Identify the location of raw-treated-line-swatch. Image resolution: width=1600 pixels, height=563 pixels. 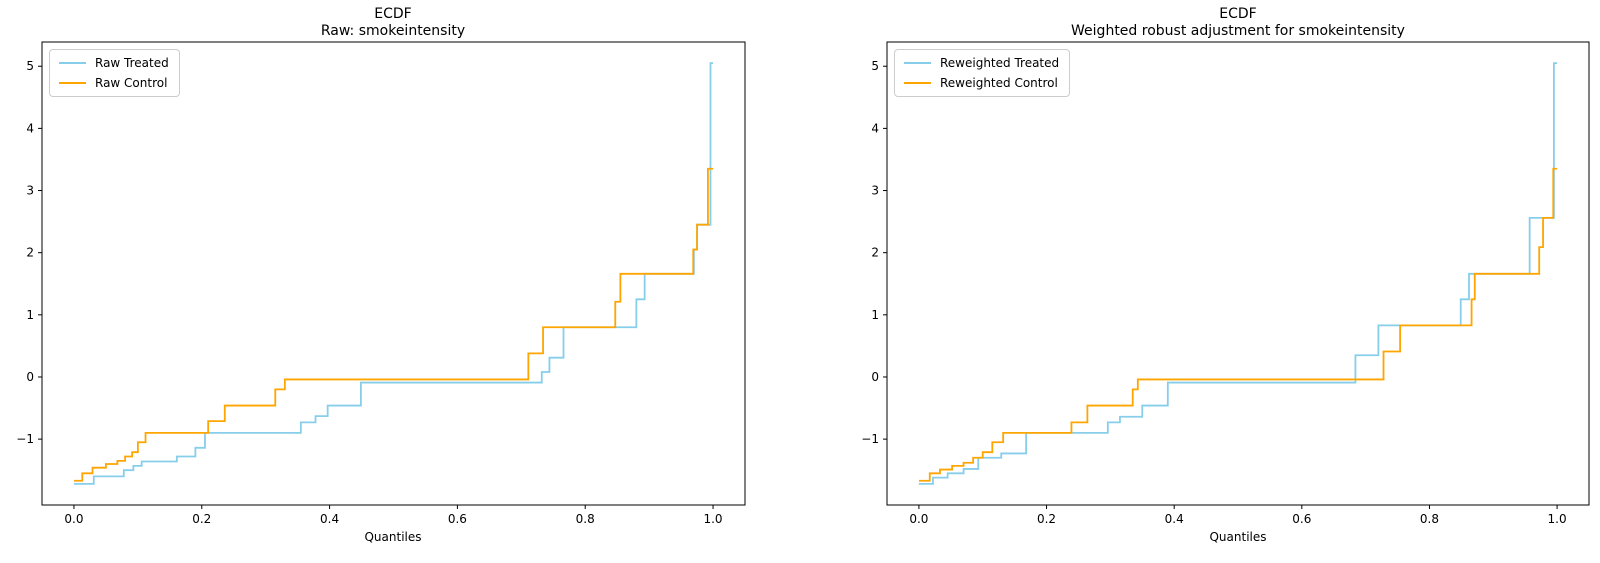
(72, 63).